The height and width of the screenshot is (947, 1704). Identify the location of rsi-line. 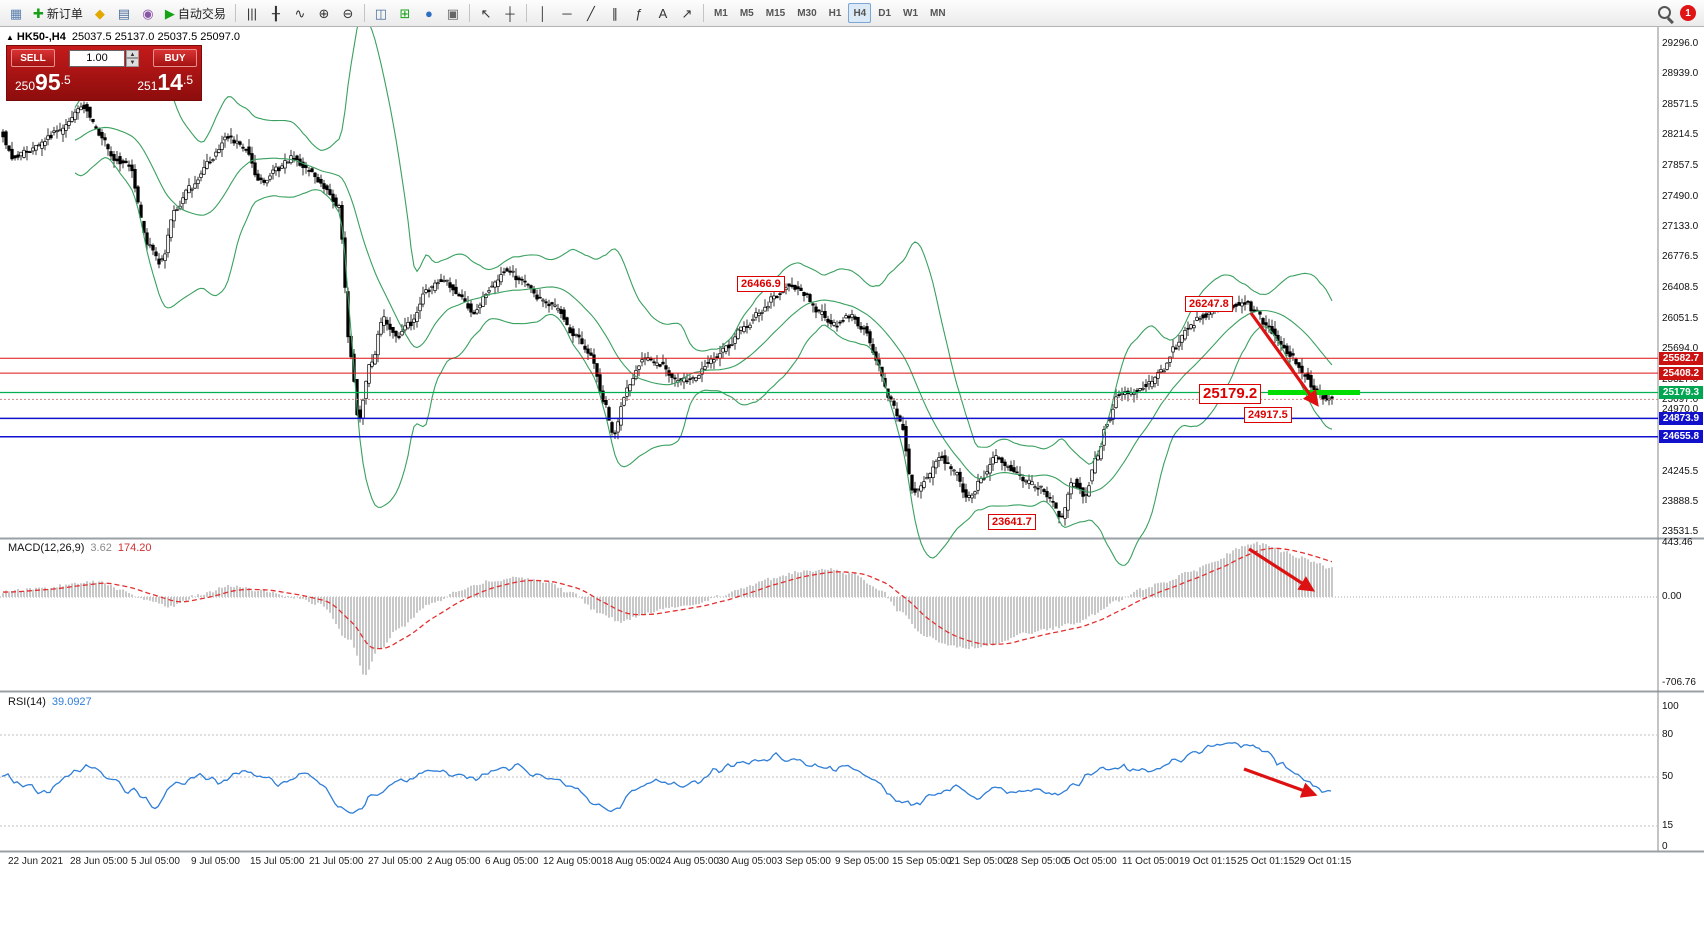
(666, 777).